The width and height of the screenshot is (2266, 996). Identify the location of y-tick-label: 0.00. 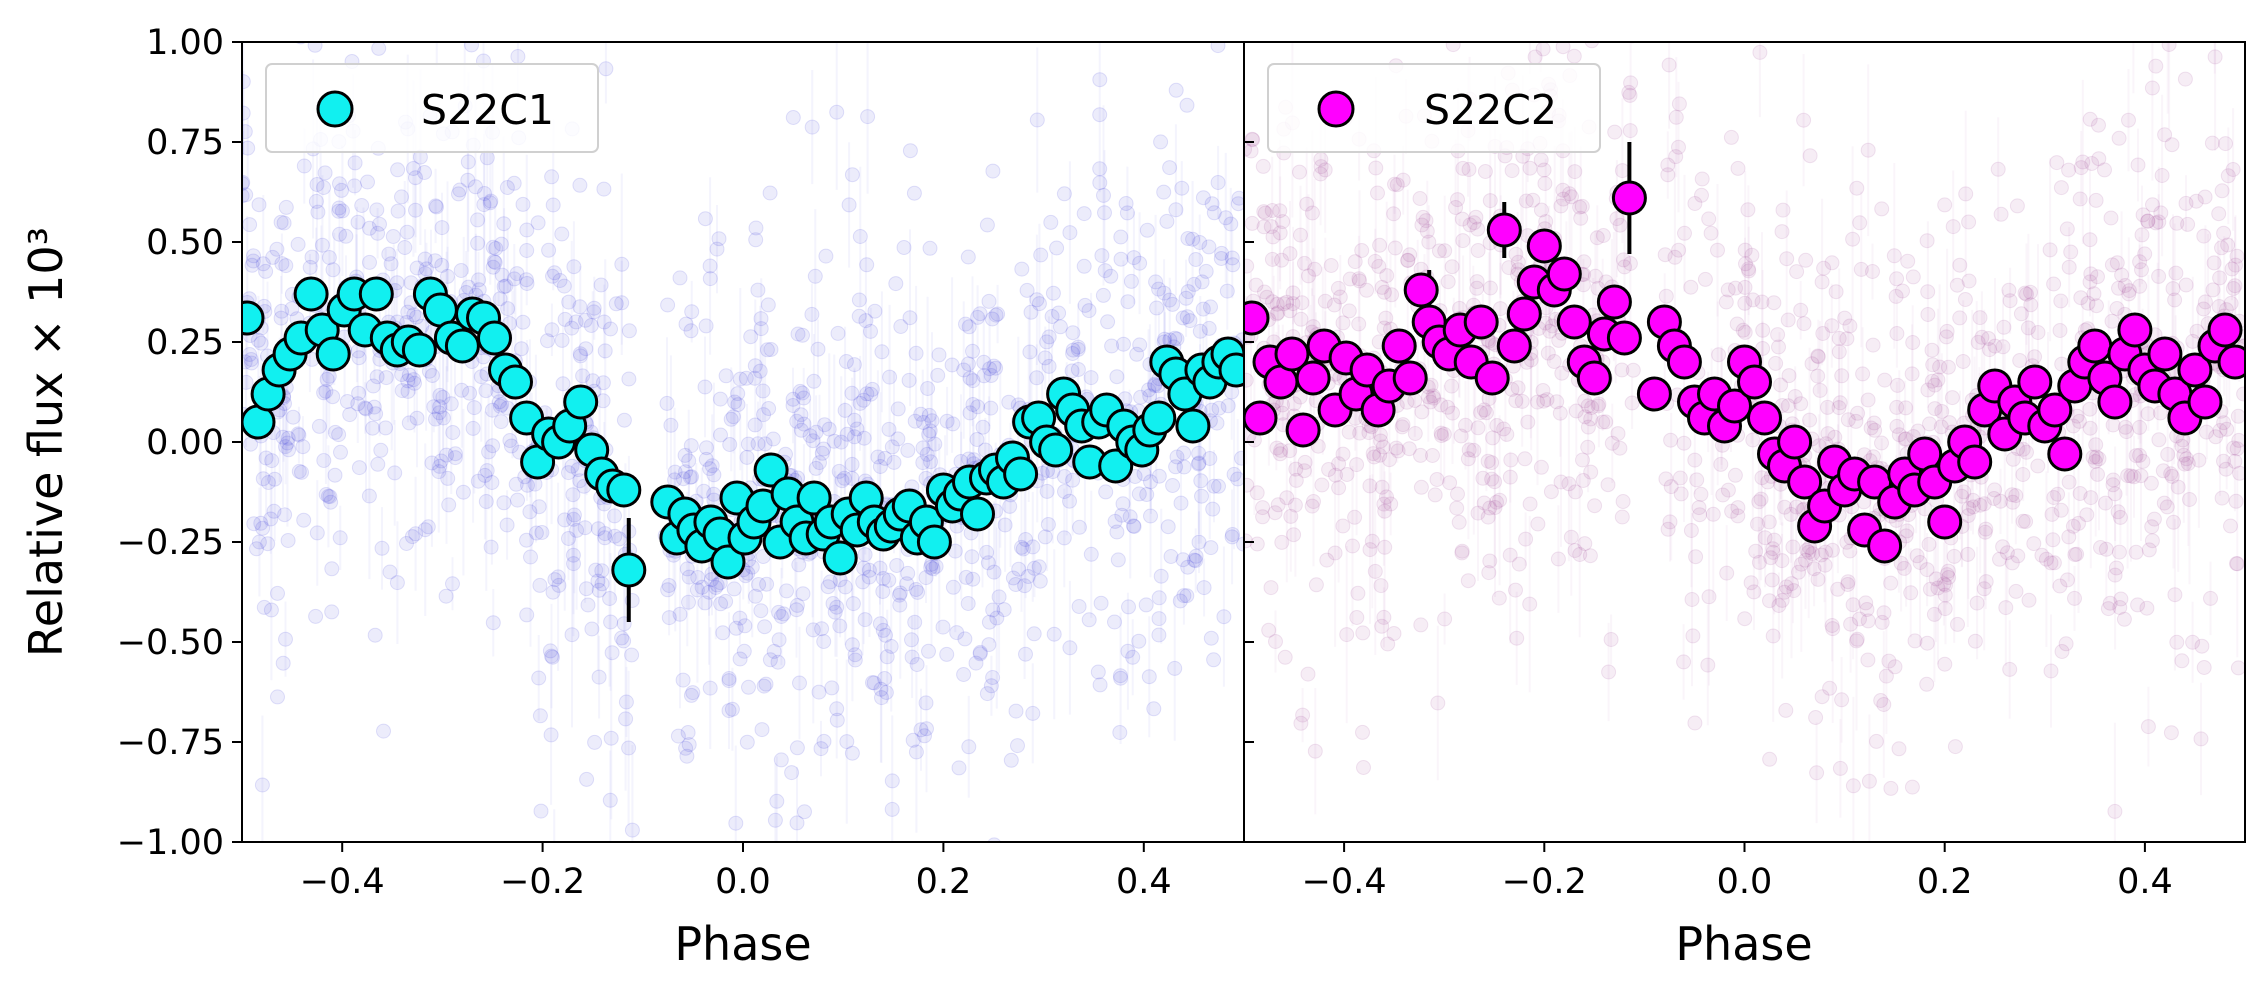
(185, 443).